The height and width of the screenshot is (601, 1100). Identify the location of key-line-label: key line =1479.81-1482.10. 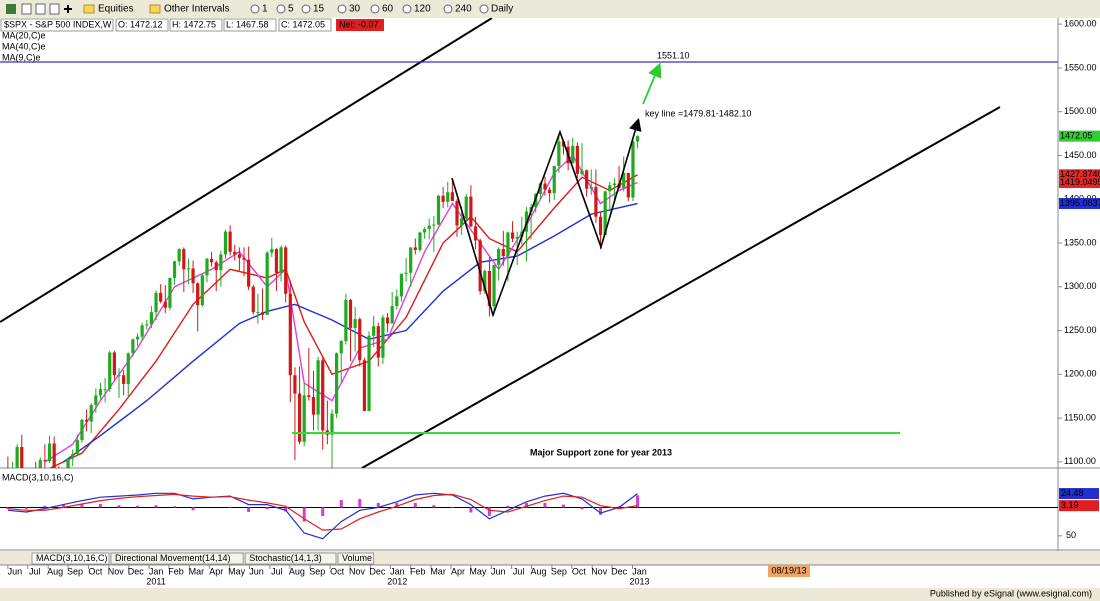
(698, 113).